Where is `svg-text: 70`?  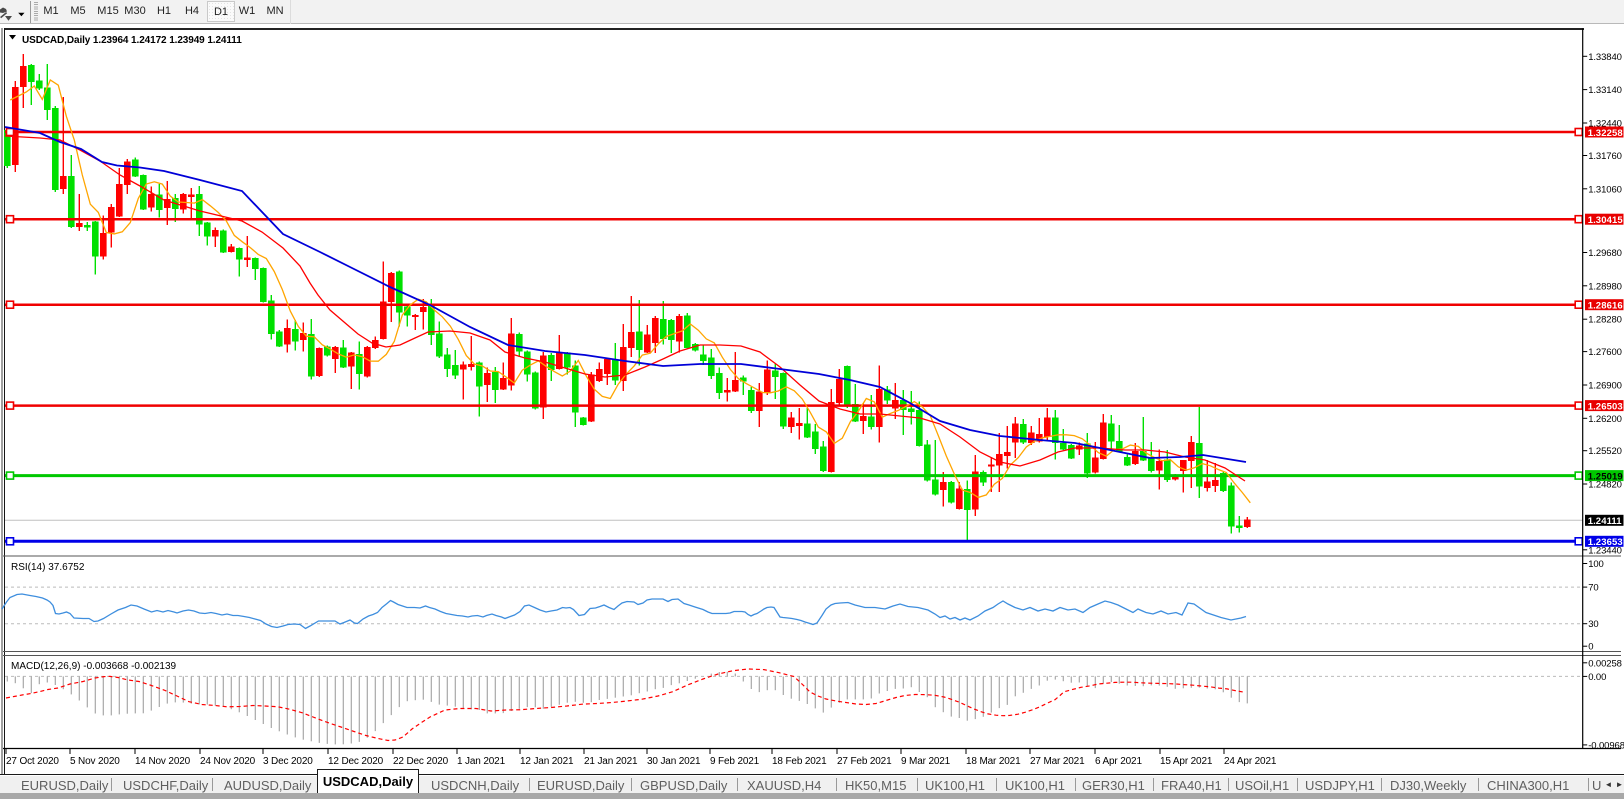 svg-text: 70 is located at coordinates (1593, 588).